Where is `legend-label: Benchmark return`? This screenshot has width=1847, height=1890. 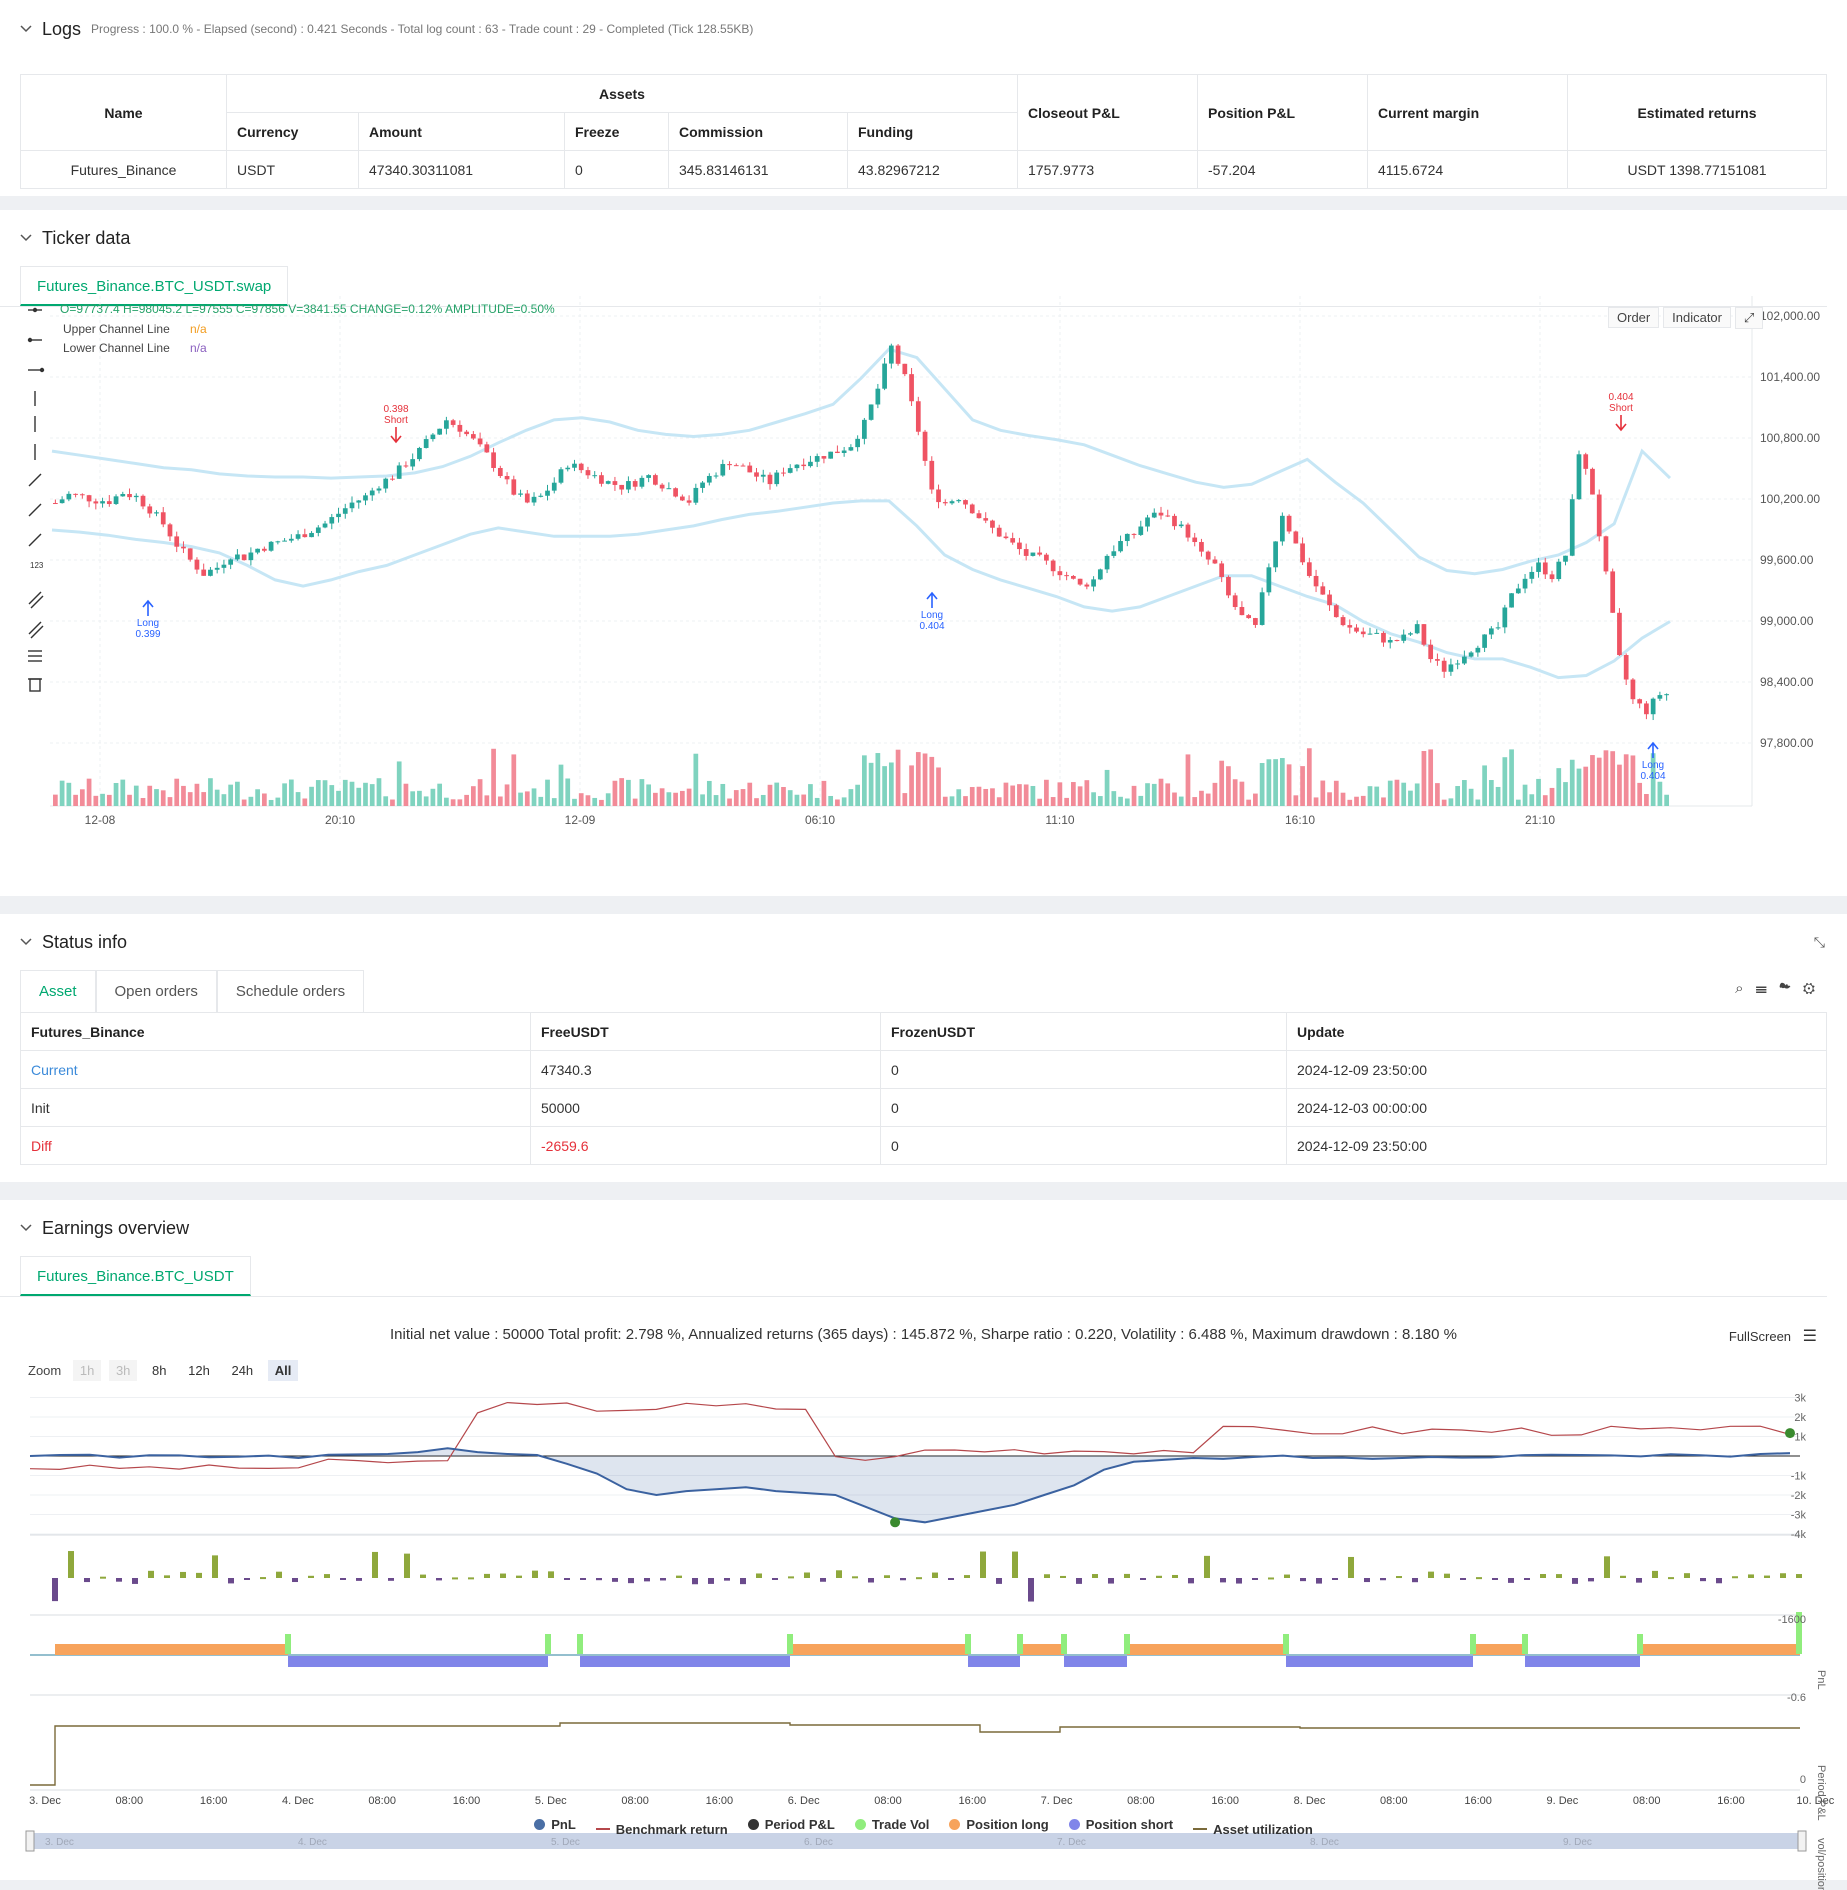 legend-label: Benchmark return is located at coordinates (671, 1829).